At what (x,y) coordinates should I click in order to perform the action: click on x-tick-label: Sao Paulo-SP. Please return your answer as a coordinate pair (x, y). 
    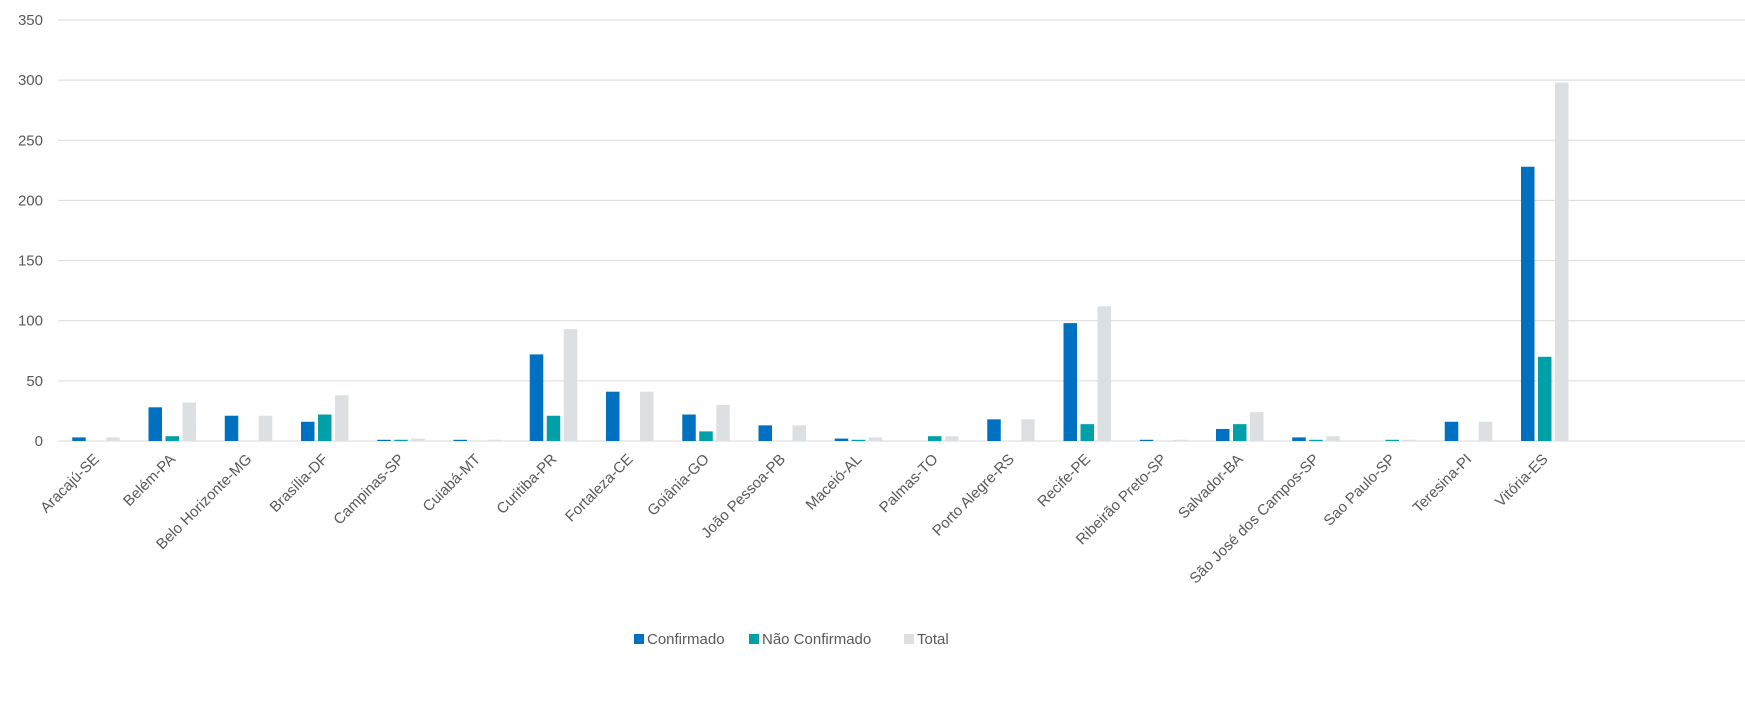
    Looking at the image, I should click on (1359, 490).